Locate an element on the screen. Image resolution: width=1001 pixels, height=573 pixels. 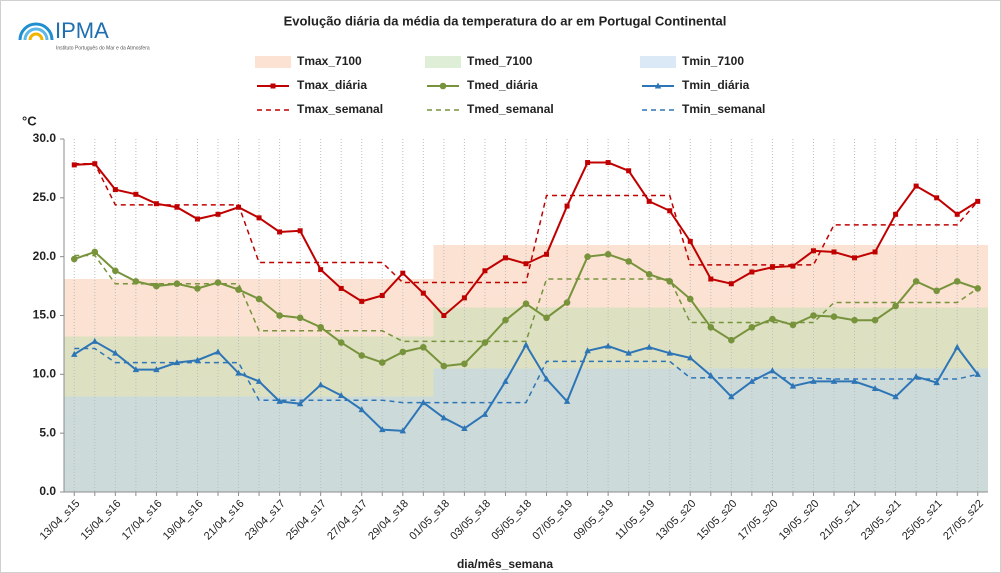
y-tick-label: 5.0 is located at coordinates (47, 432).